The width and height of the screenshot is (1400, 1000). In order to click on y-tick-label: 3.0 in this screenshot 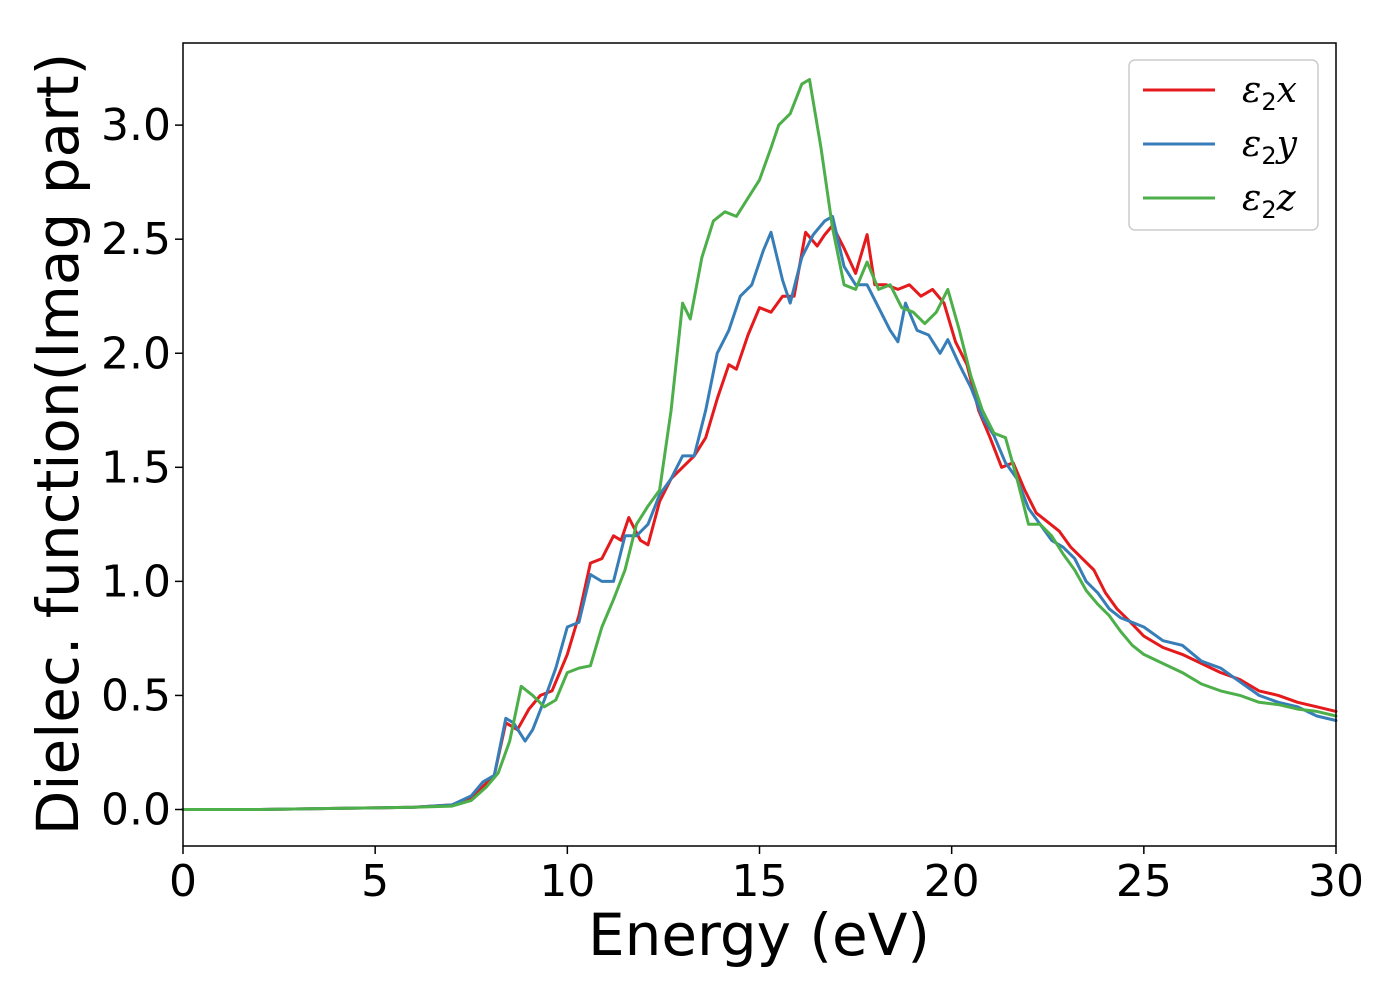, I will do `click(136, 125)`.